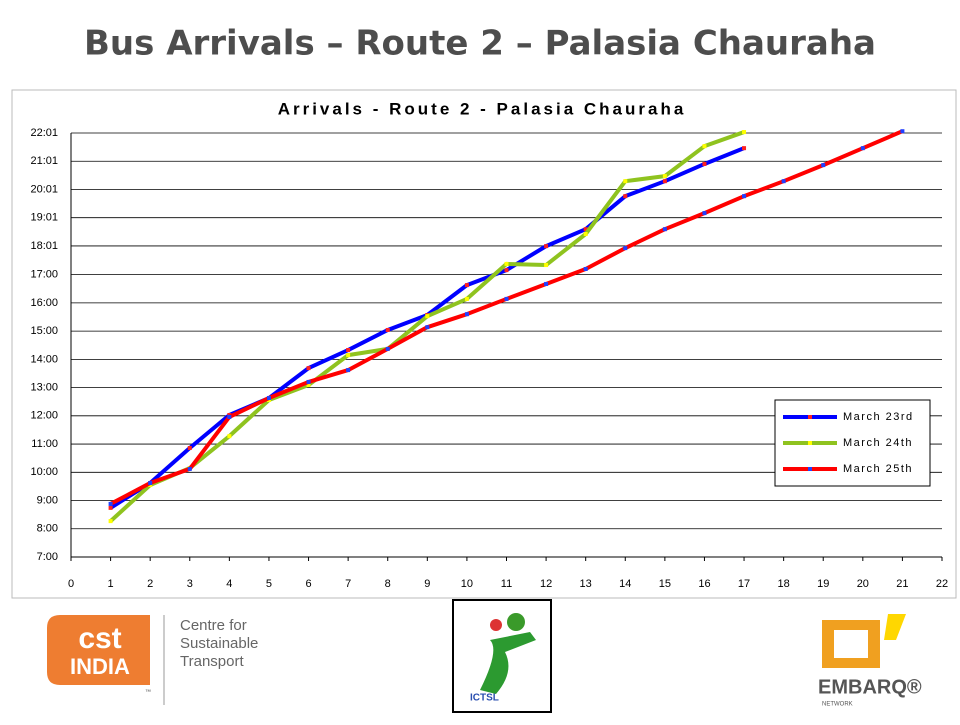  I want to click on x-tick-label: 3, so click(190, 584).